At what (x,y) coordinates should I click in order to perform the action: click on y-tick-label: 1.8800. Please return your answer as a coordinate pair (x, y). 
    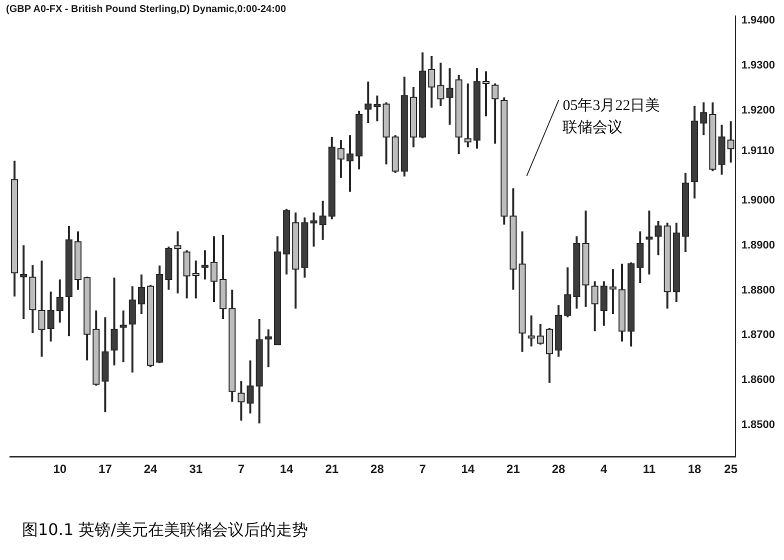
    Looking at the image, I should click on (758, 290).